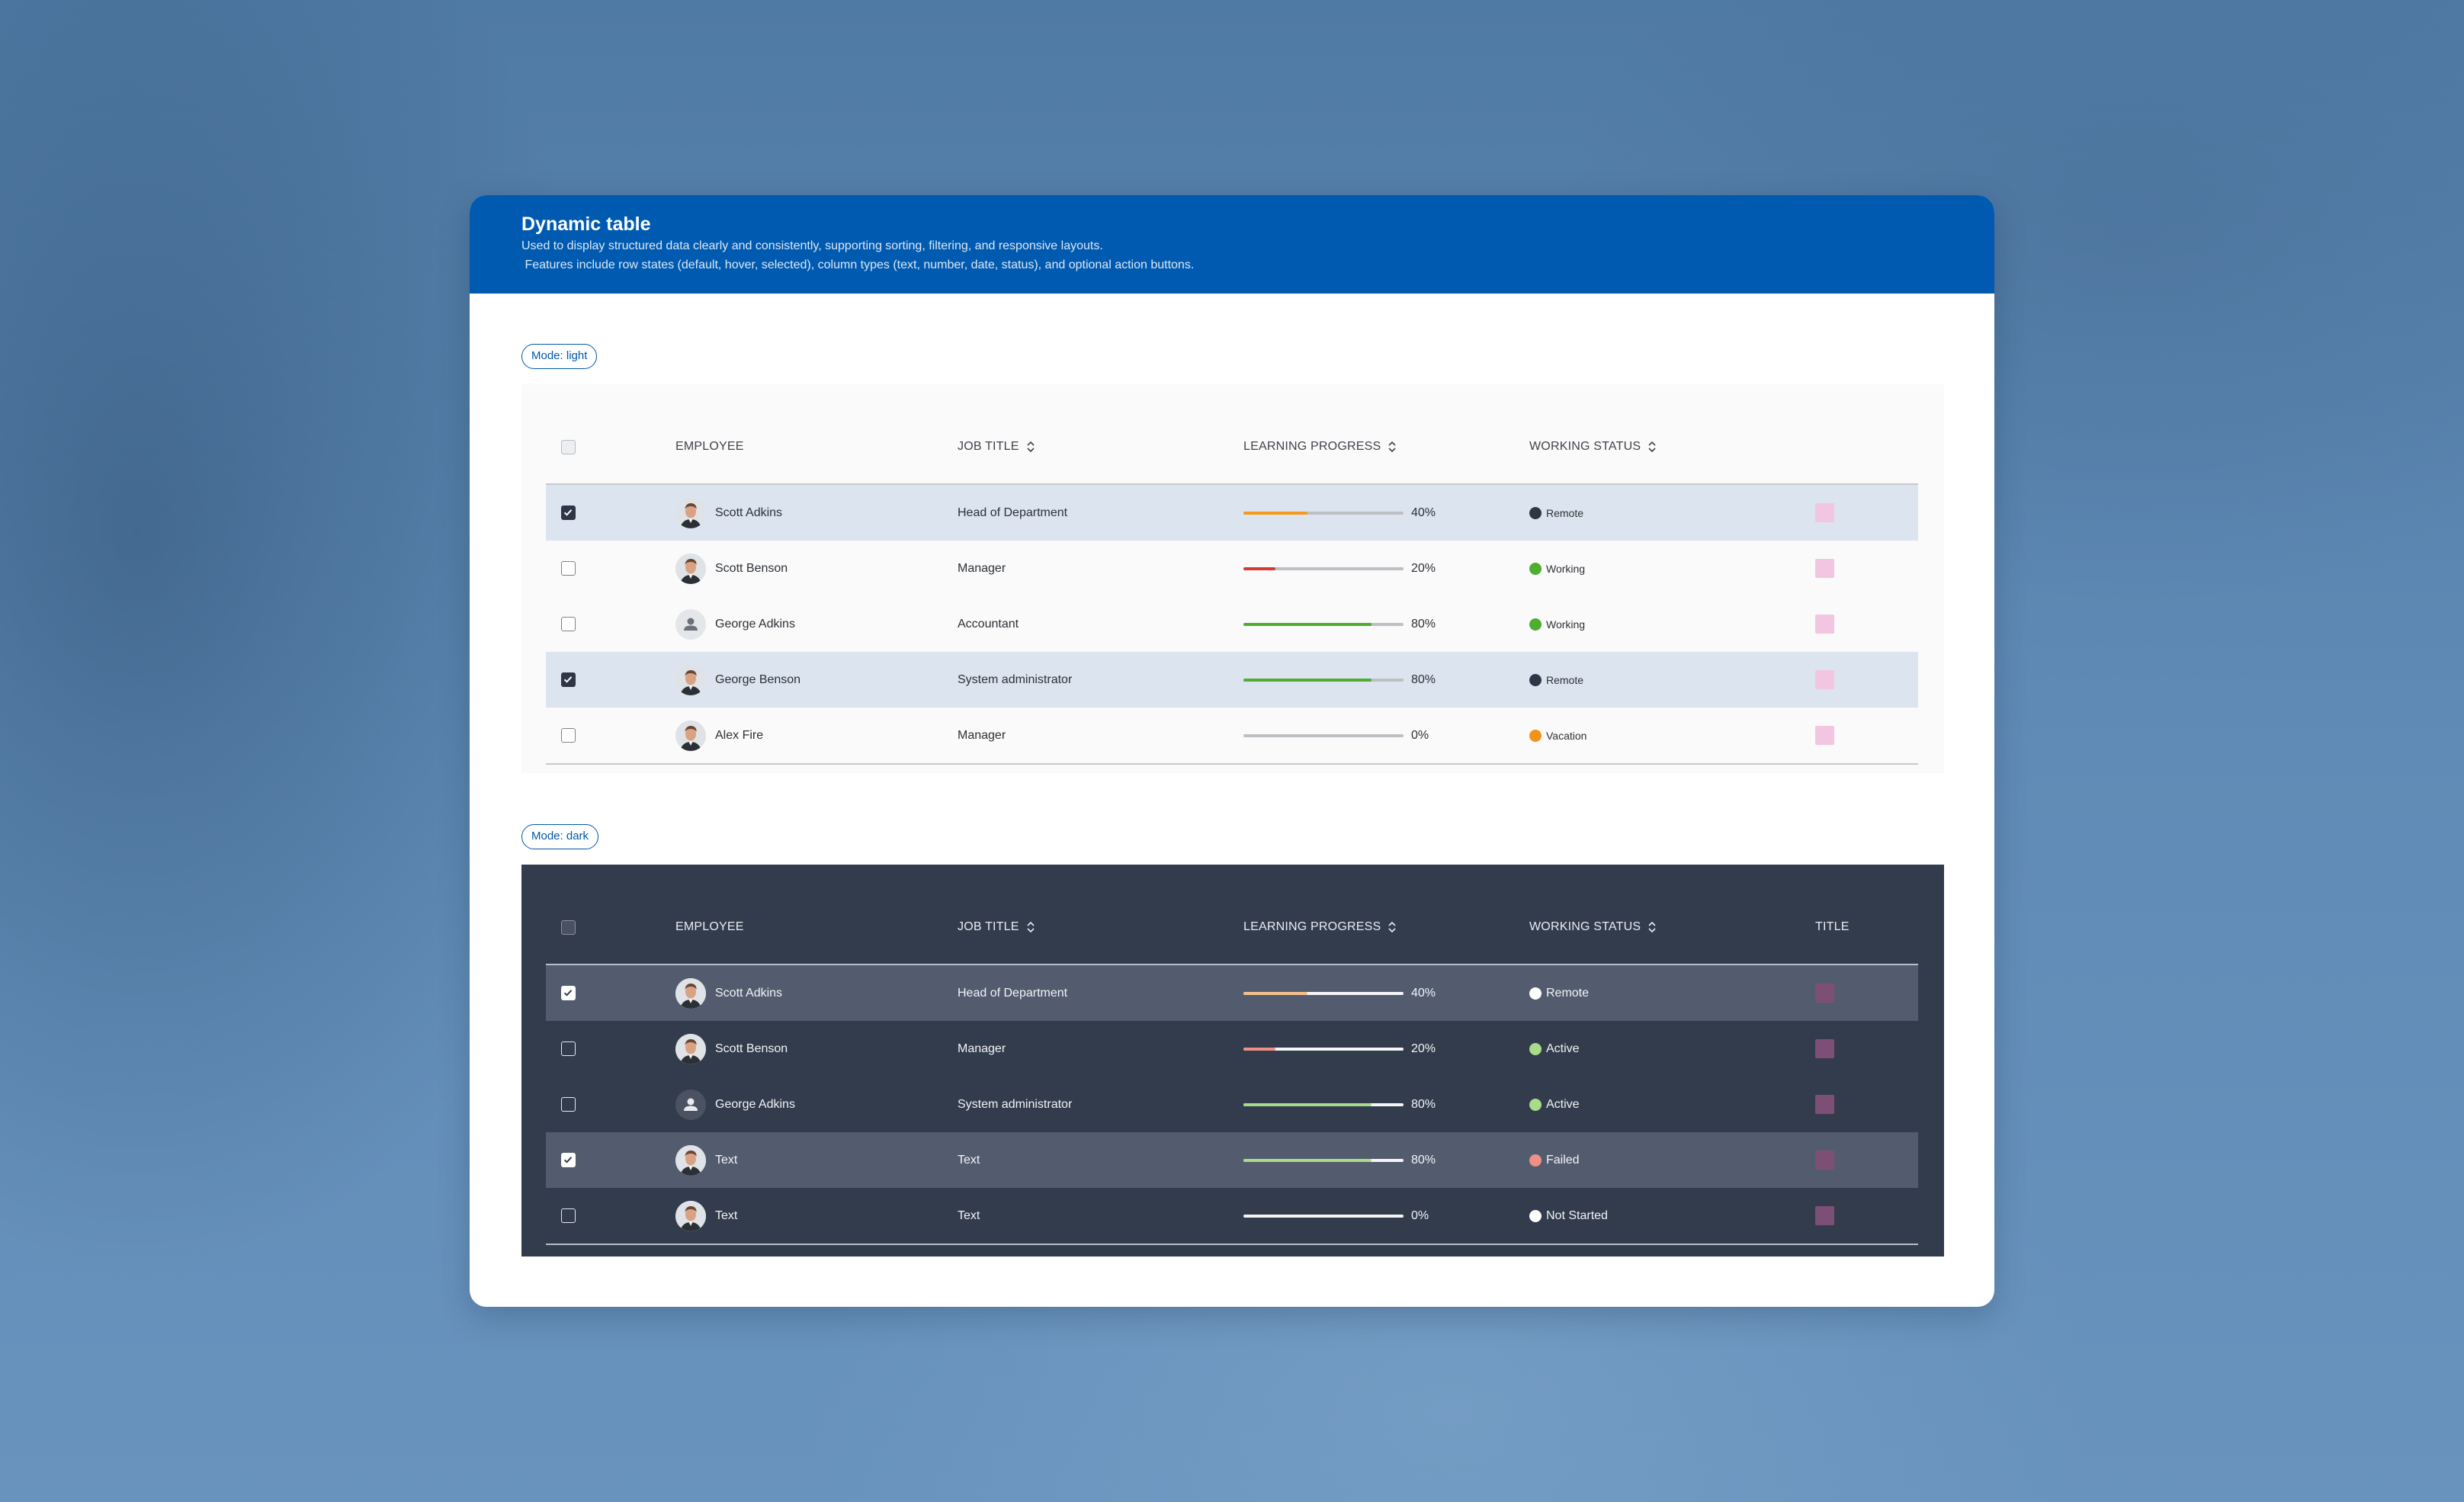 The height and width of the screenshot is (1502, 2464). Describe the element at coordinates (690, 1104) in the screenshot. I see `avatar` at that location.